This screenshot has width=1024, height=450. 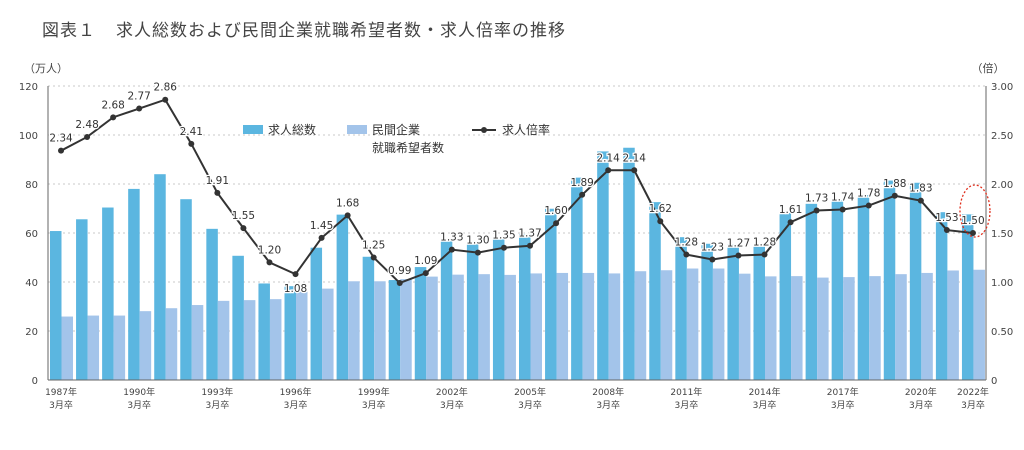 I want to click on ratio-data-label: 2.41, so click(x=191, y=132).